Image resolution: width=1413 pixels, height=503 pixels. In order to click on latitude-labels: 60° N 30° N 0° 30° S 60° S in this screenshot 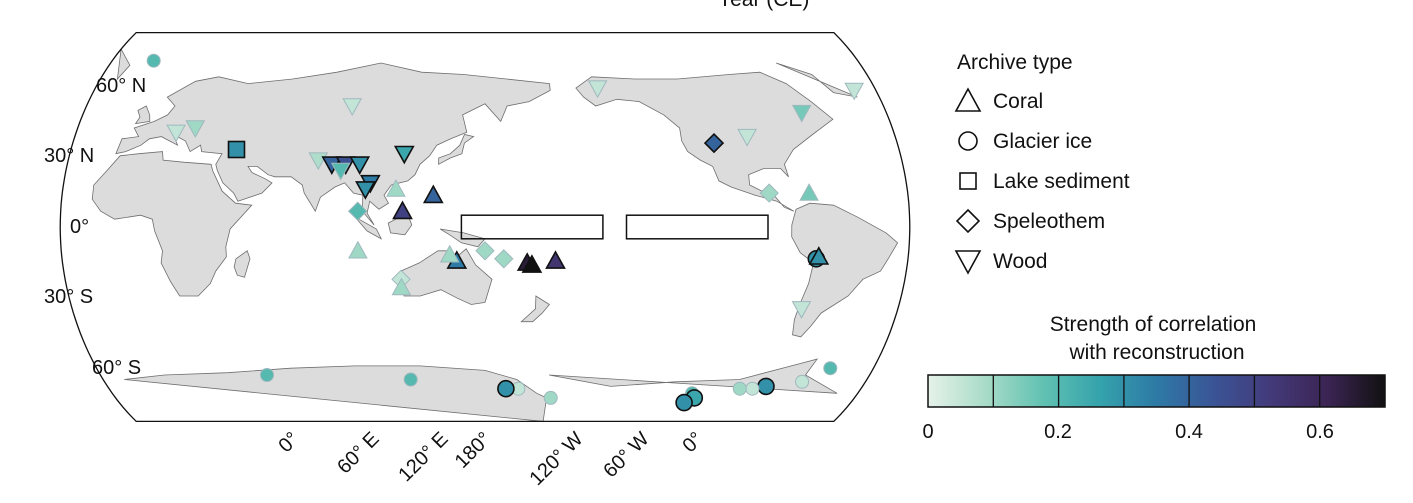, I will do `click(95, 227)`.